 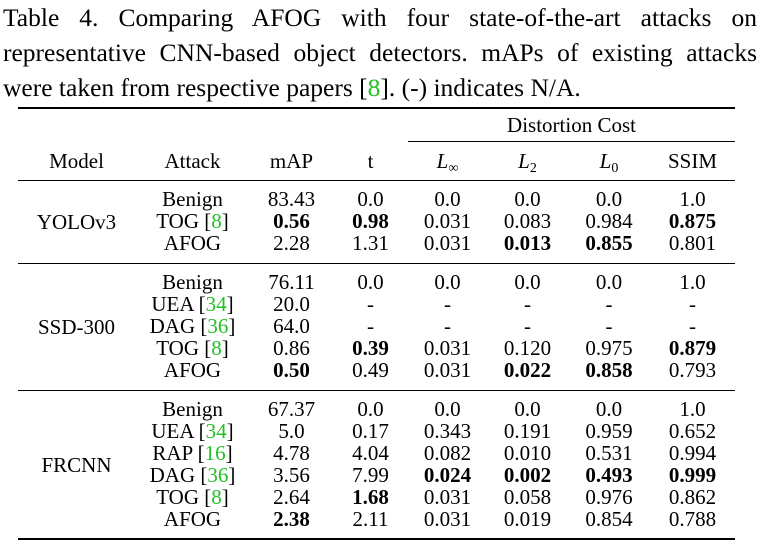 What do you see at coordinates (370, 519) in the screenshot?
I see `cell-text: 2.11` at bounding box center [370, 519].